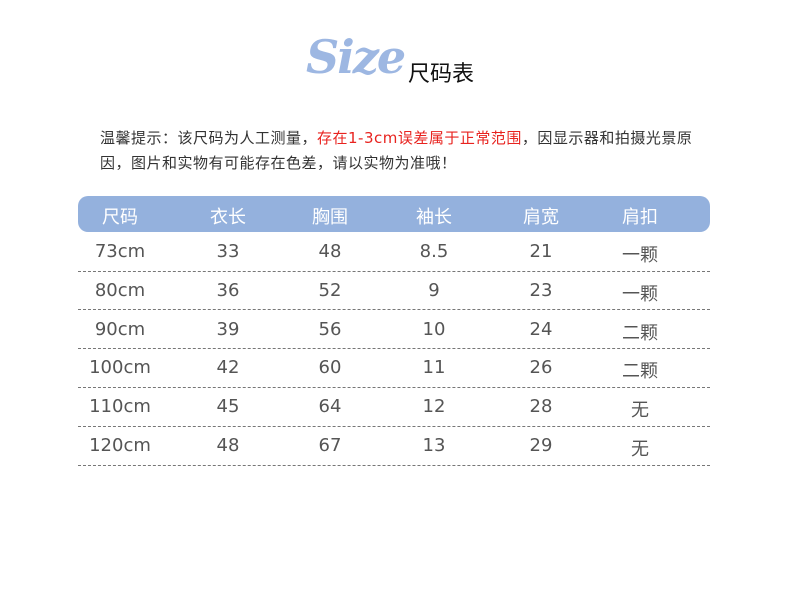 This screenshot has width=790, height=600. What do you see at coordinates (330, 368) in the screenshot?
I see `table-cell: 60` at bounding box center [330, 368].